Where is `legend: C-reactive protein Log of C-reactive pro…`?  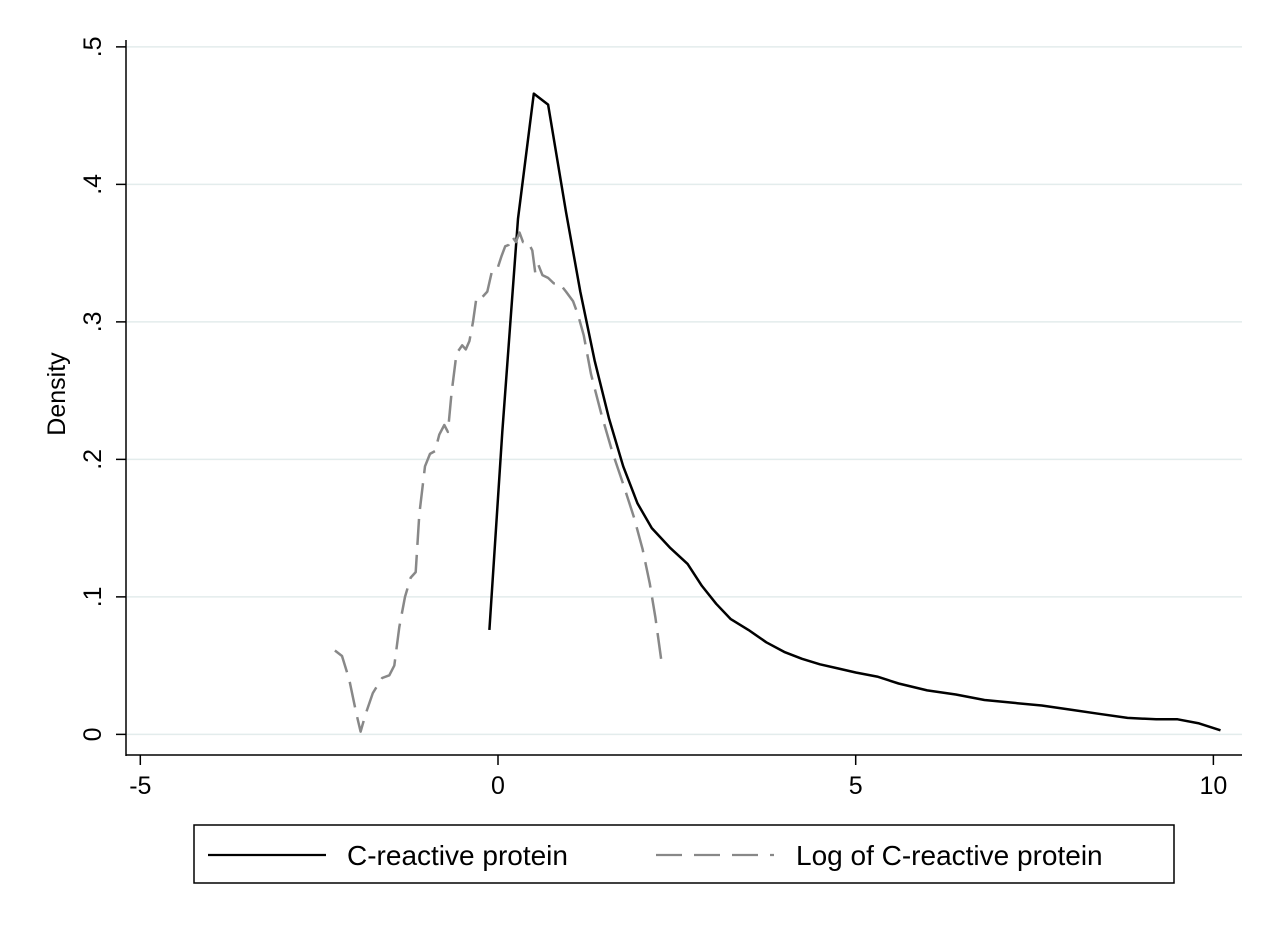
legend: C-reactive protein Log of C-reactive pro… is located at coordinates (684, 854).